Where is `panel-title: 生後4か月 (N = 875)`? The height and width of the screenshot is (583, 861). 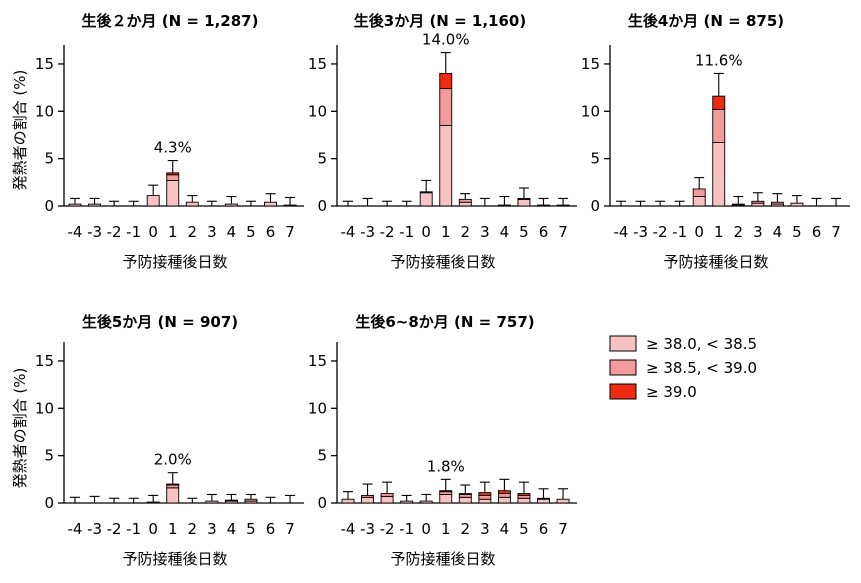
panel-title: 生後4か月 (N = 875) is located at coordinates (706, 21).